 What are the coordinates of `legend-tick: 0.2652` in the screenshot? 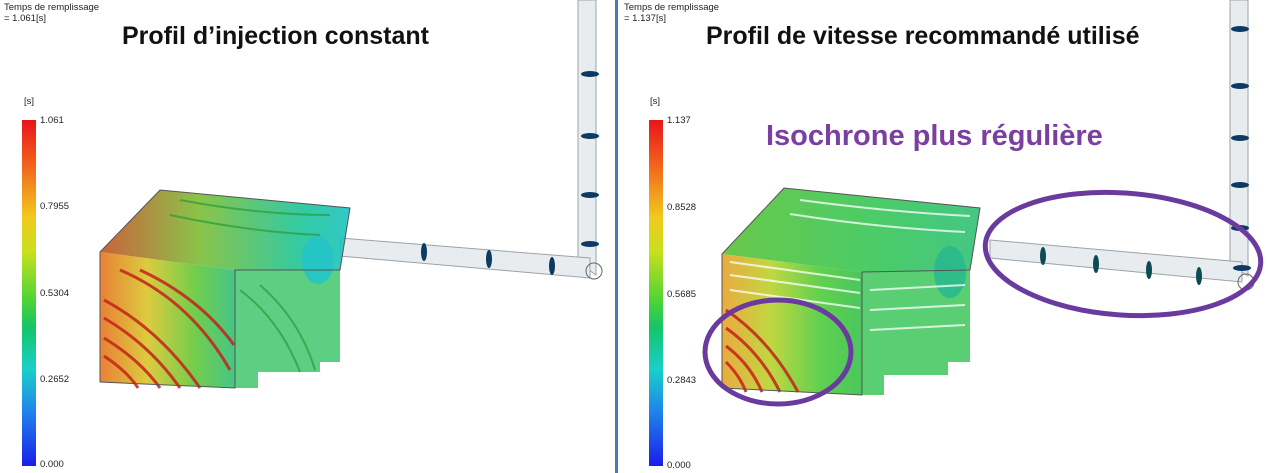 It's located at (55, 379).